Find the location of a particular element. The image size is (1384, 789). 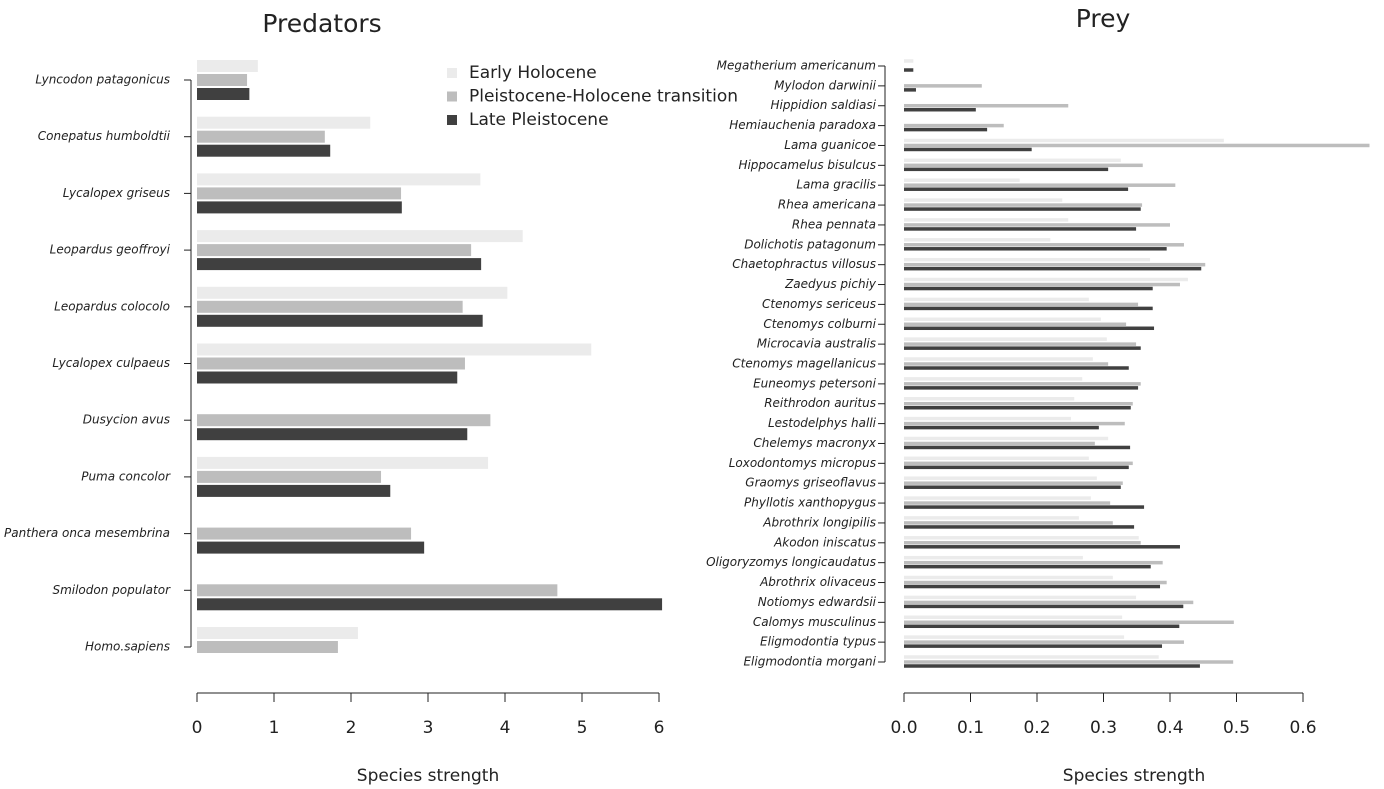

y-tick-label: Euneomys petersoni is located at coordinates (815, 383).